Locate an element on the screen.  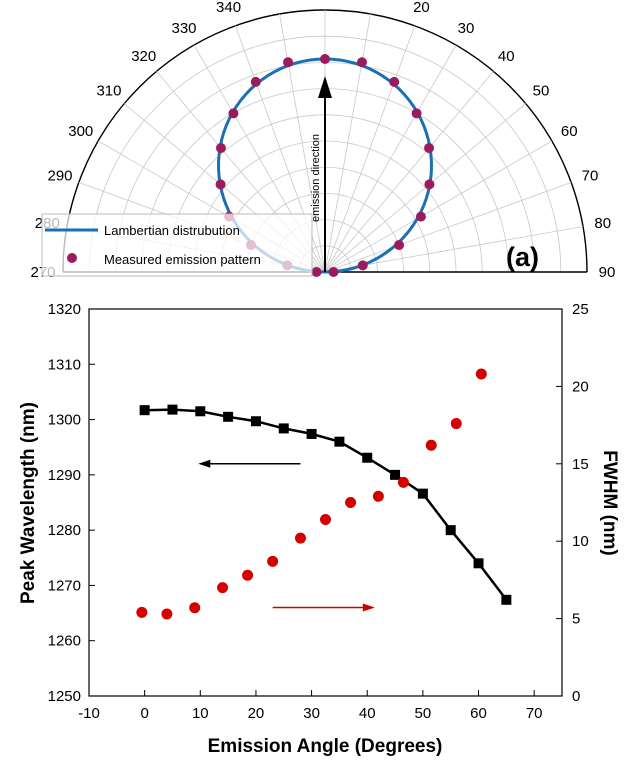
x-tick-label: 0 is located at coordinates (144, 713).